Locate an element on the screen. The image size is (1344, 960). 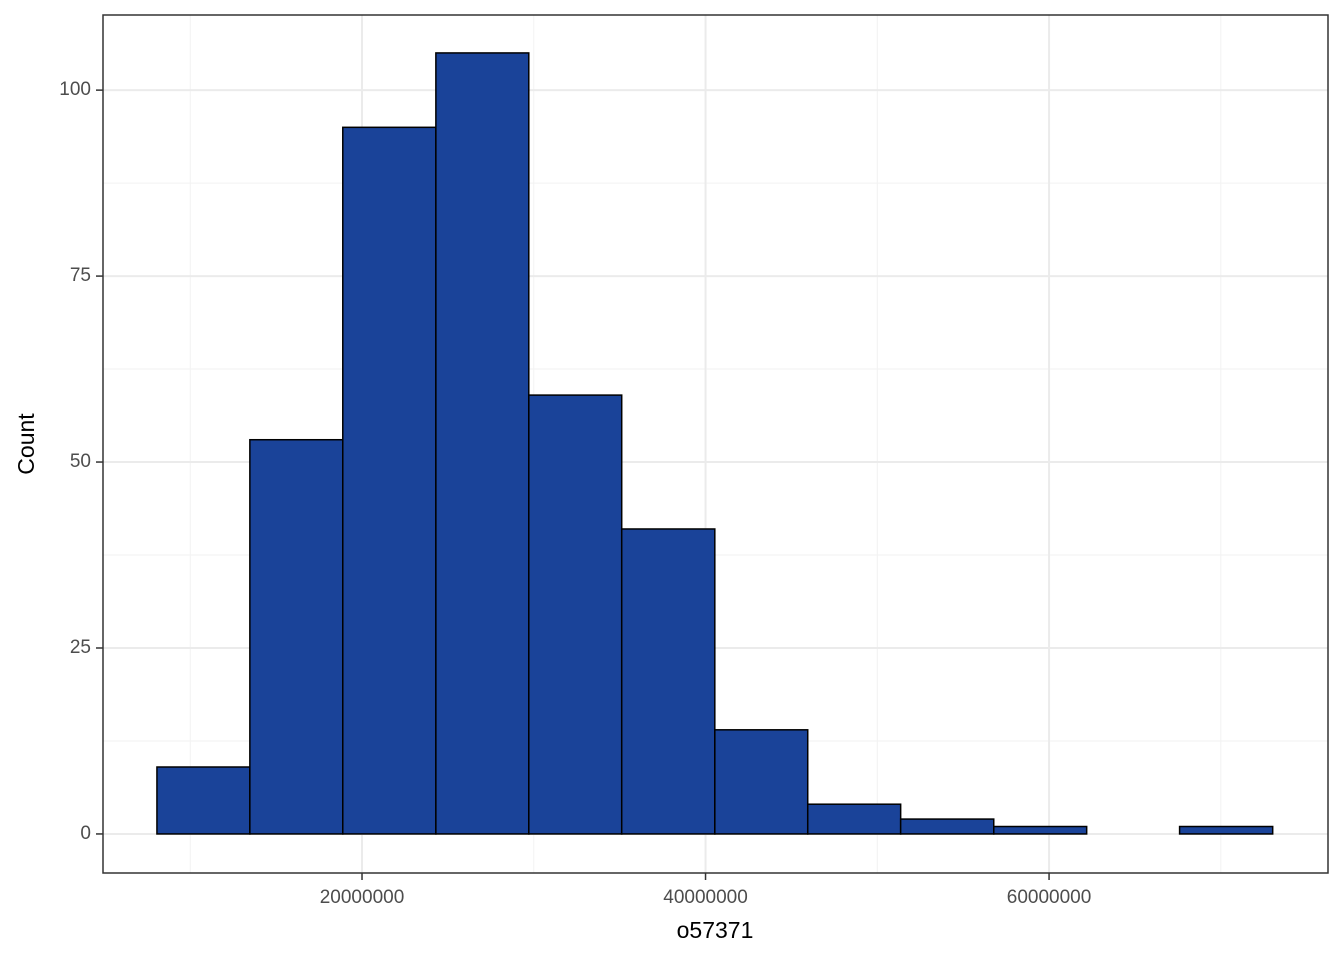
y-tick-label: 25 is located at coordinates (80, 647).